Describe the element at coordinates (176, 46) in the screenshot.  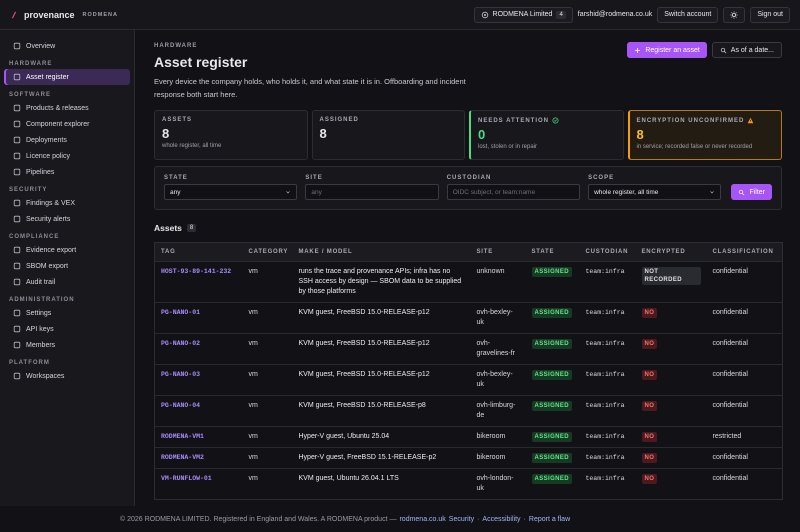
I see `eyebrow: HARDWARE` at that location.